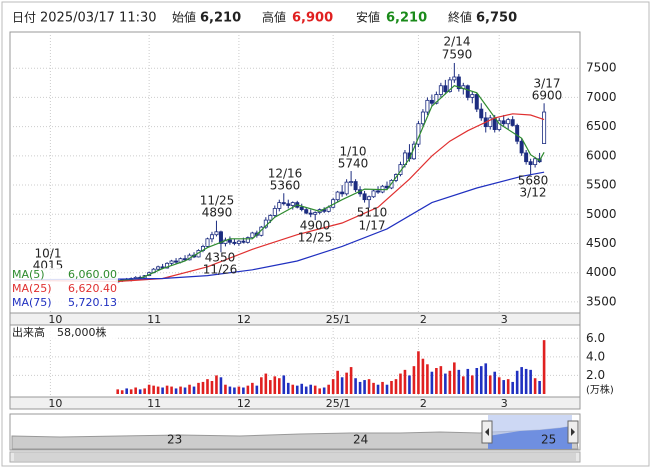 The height and width of the screenshot is (470, 653). Describe the element at coordinates (457, 42) in the screenshot. I see `annotation-date: 2/14` at that location.